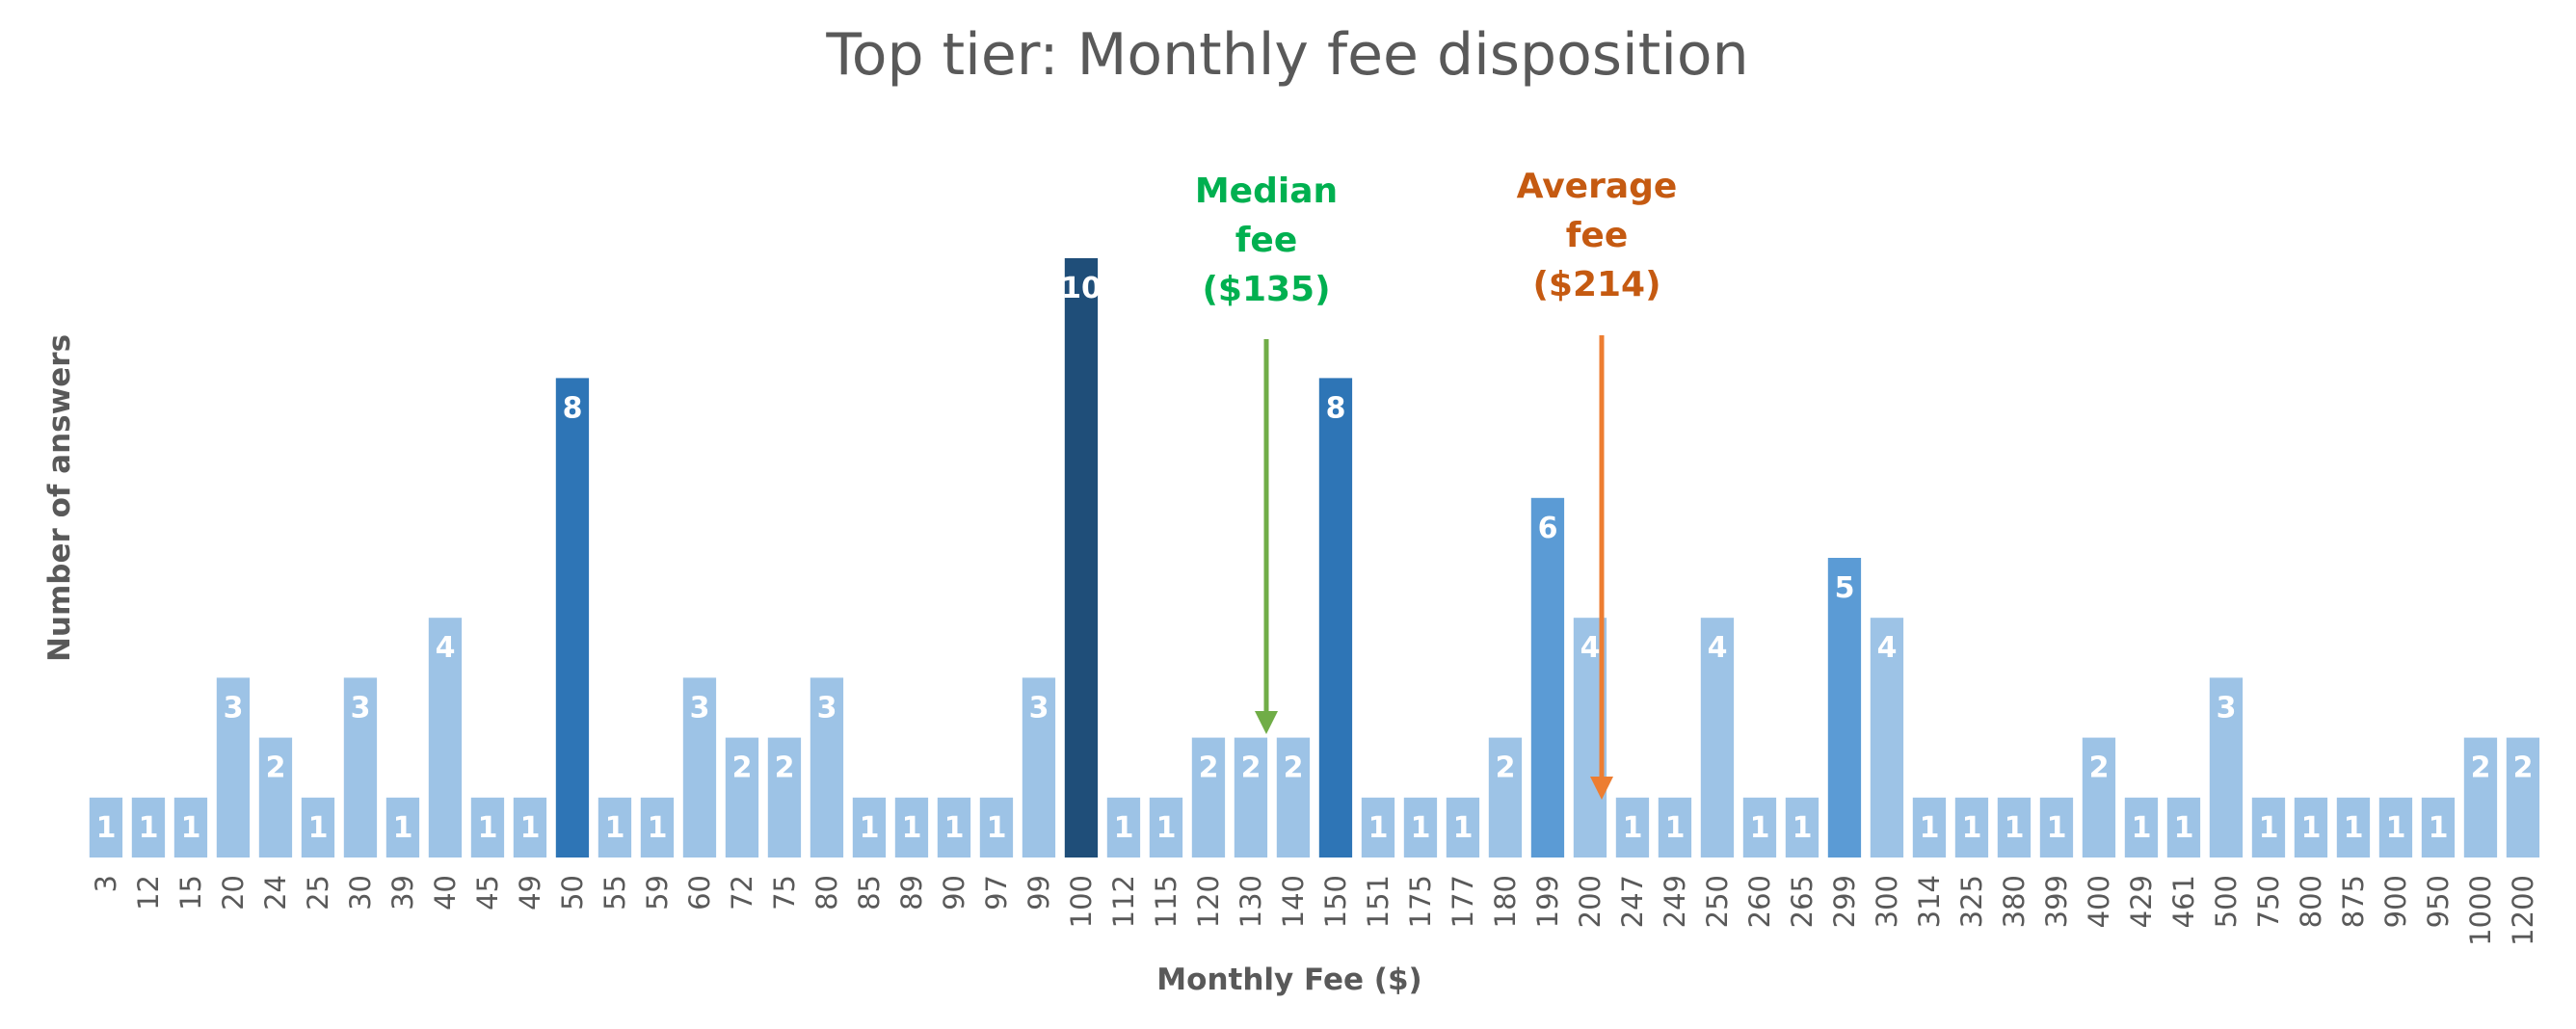  Describe the element at coordinates (2480, 910) in the screenshot. I see `x-tick-label-1000: 1000` at that location.